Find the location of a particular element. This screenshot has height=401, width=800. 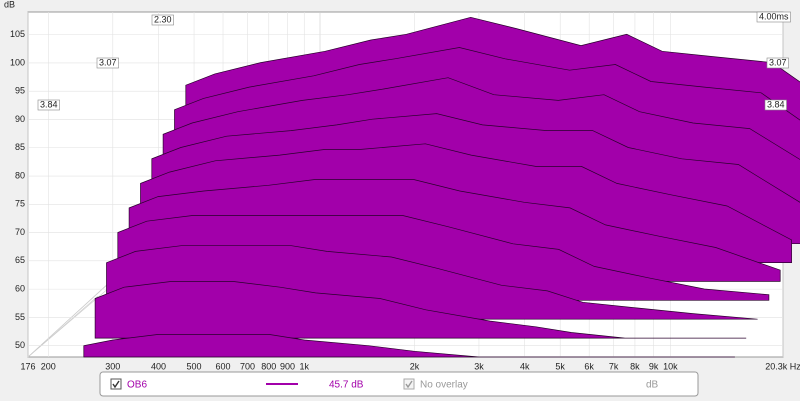

y-tick-label: 85 is located at coordinates (20, 147).